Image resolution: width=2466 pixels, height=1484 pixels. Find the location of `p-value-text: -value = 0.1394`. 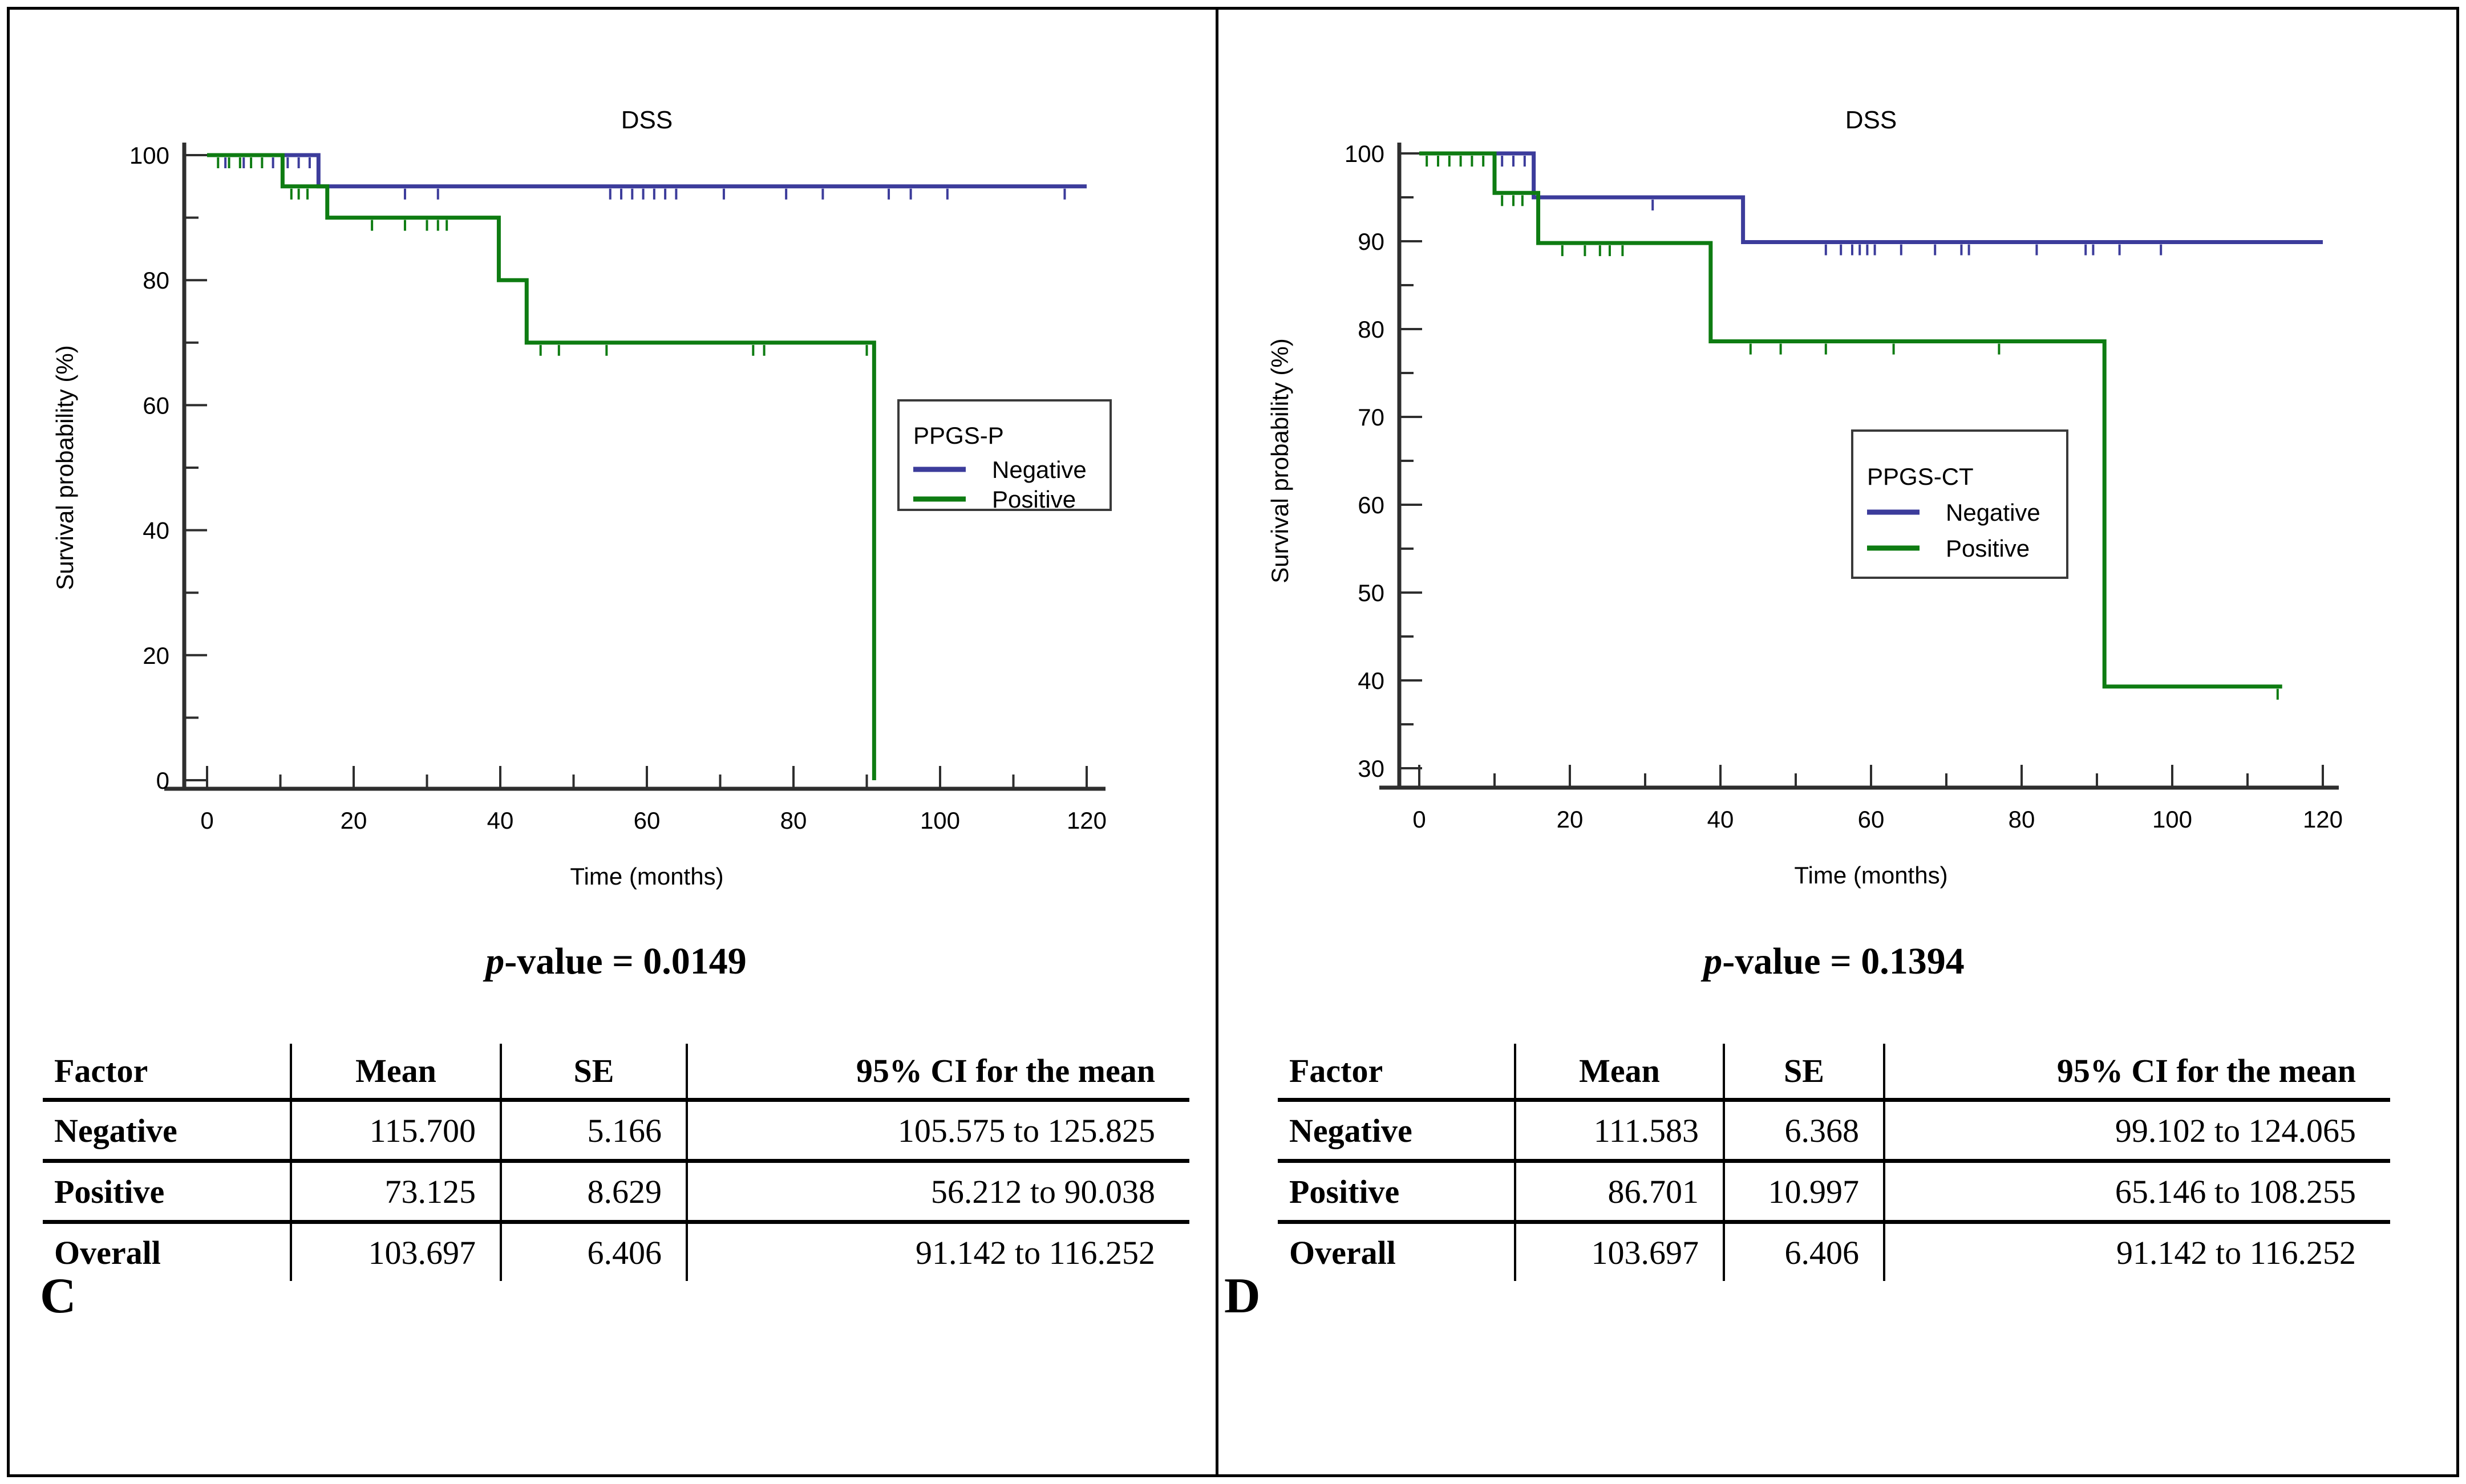

p-value-text: -value = 0.1394 is located at coordinates (1843, 961).